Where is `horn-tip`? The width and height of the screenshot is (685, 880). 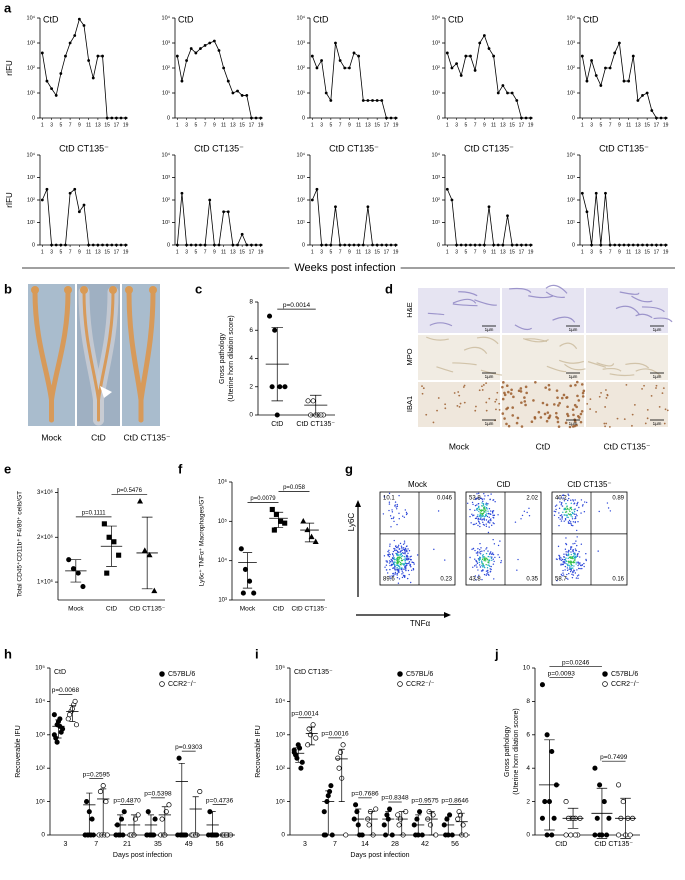 horn-tip is located at coordinates (129, 290).